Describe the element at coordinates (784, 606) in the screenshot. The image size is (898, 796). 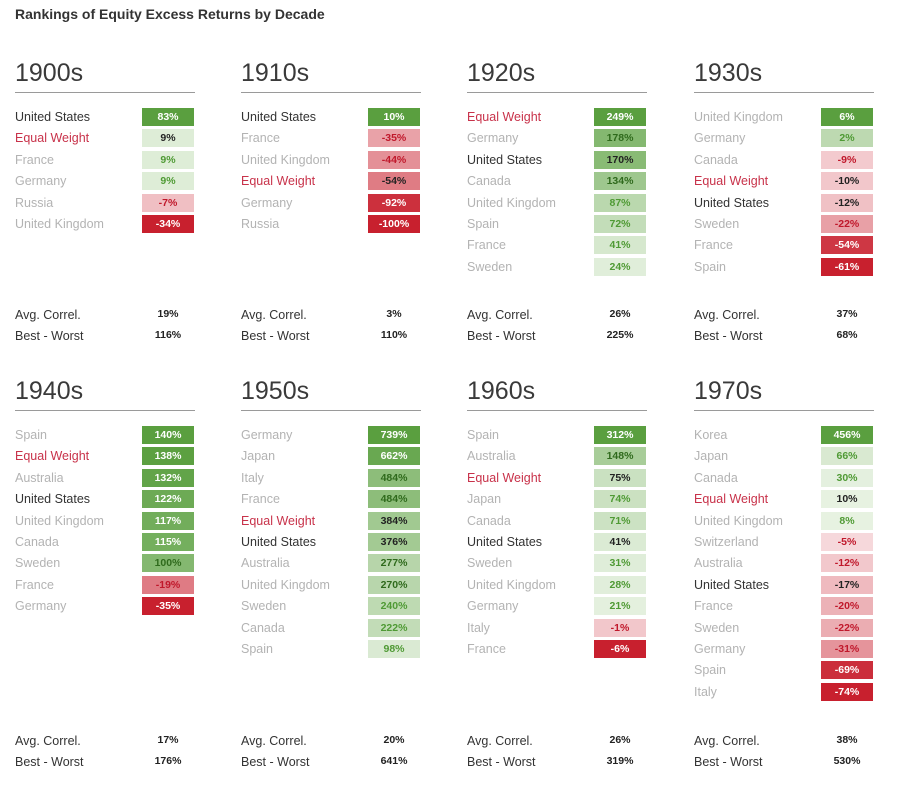
I see `ranking-row: France -20%` at that location.